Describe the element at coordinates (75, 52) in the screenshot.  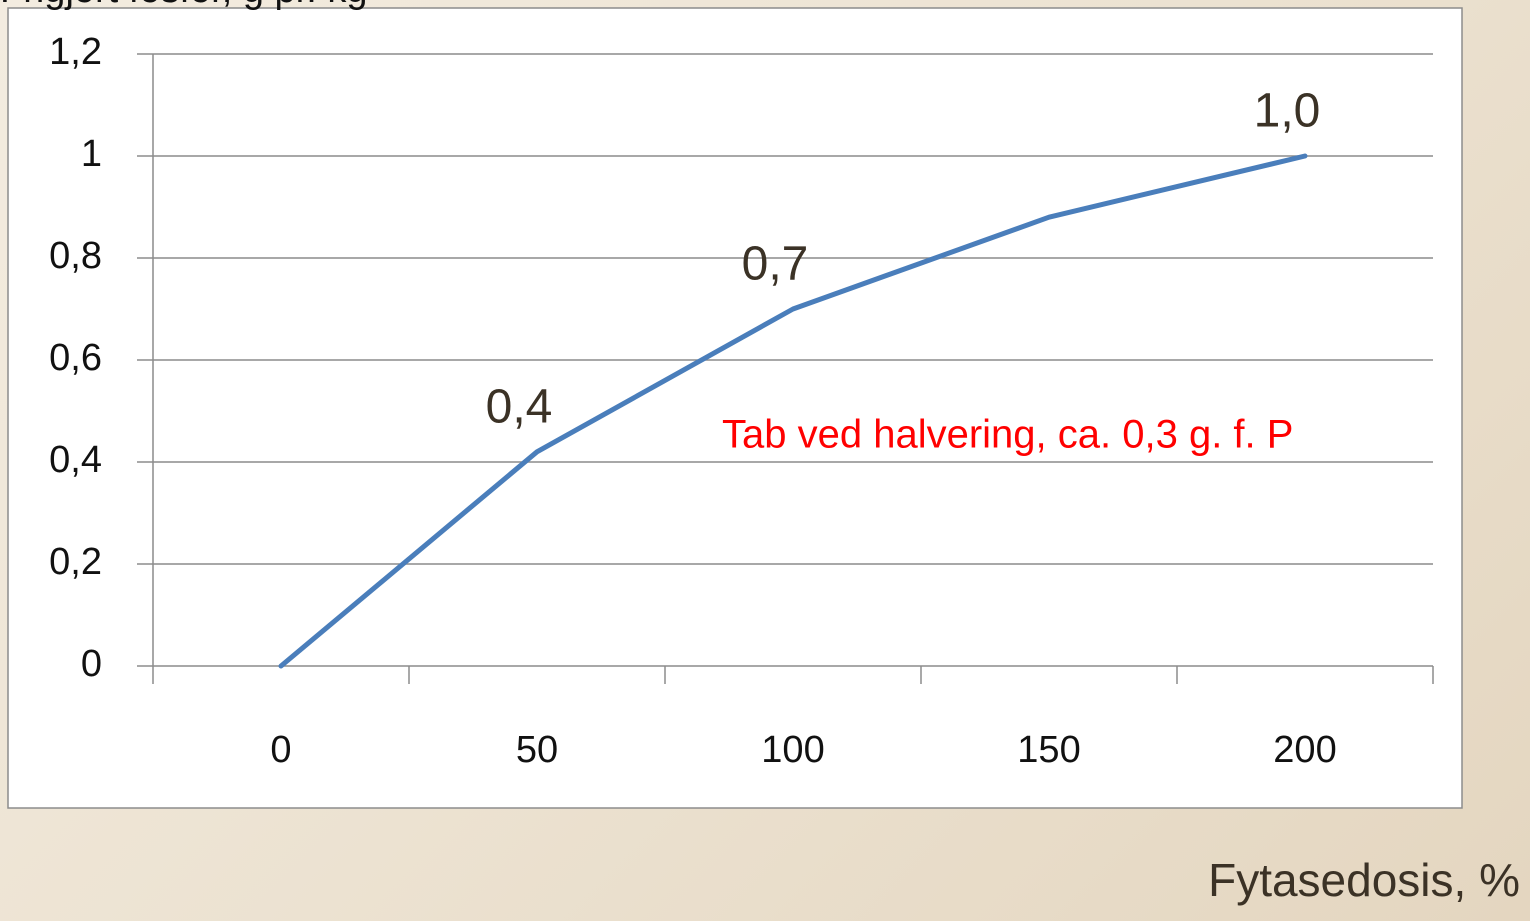
I see `y-tick-label: 1,2` at that location.